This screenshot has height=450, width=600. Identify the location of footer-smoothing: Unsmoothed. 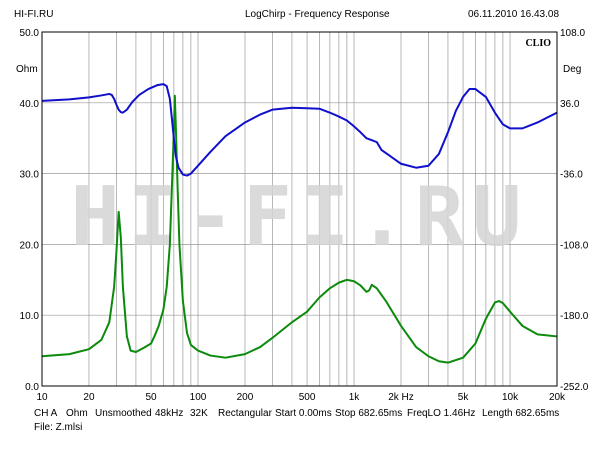
(123, 413).